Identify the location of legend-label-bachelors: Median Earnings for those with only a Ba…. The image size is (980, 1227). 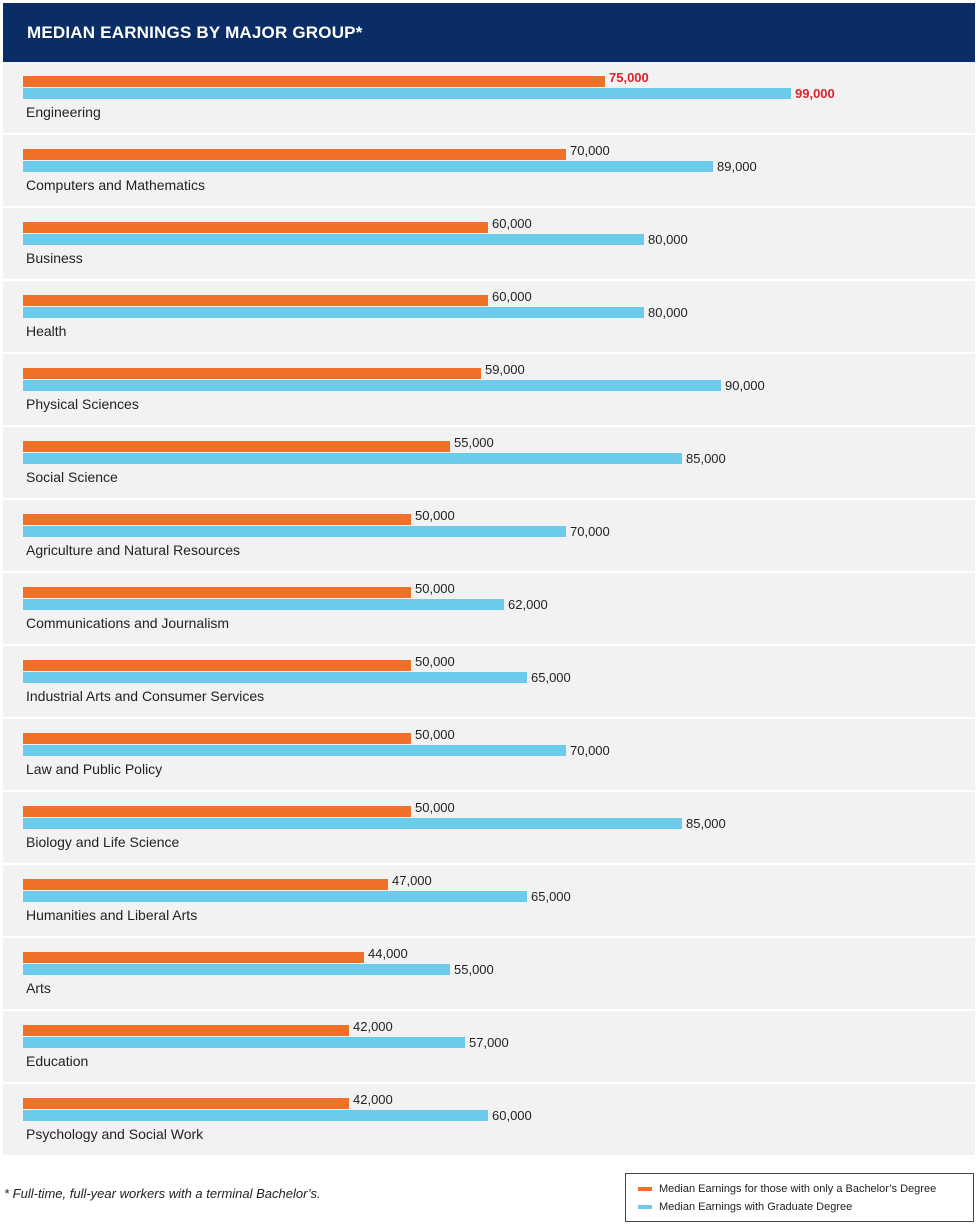
(798, 1189).